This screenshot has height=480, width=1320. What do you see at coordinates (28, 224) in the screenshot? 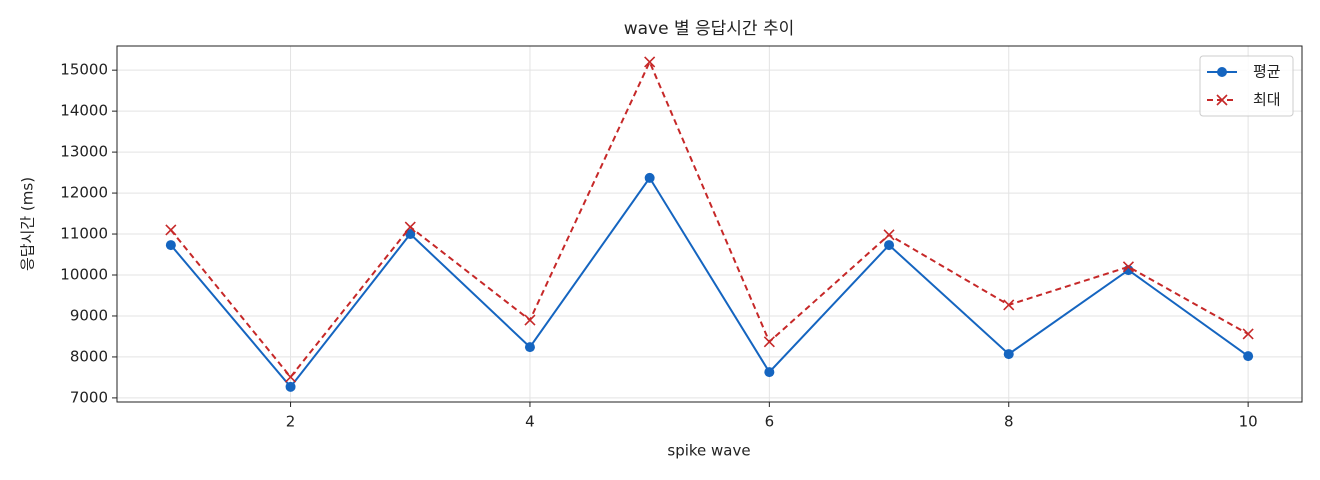
I see `y-axis-label: 응답시간 (ms)` at bounding box center [28, 224].